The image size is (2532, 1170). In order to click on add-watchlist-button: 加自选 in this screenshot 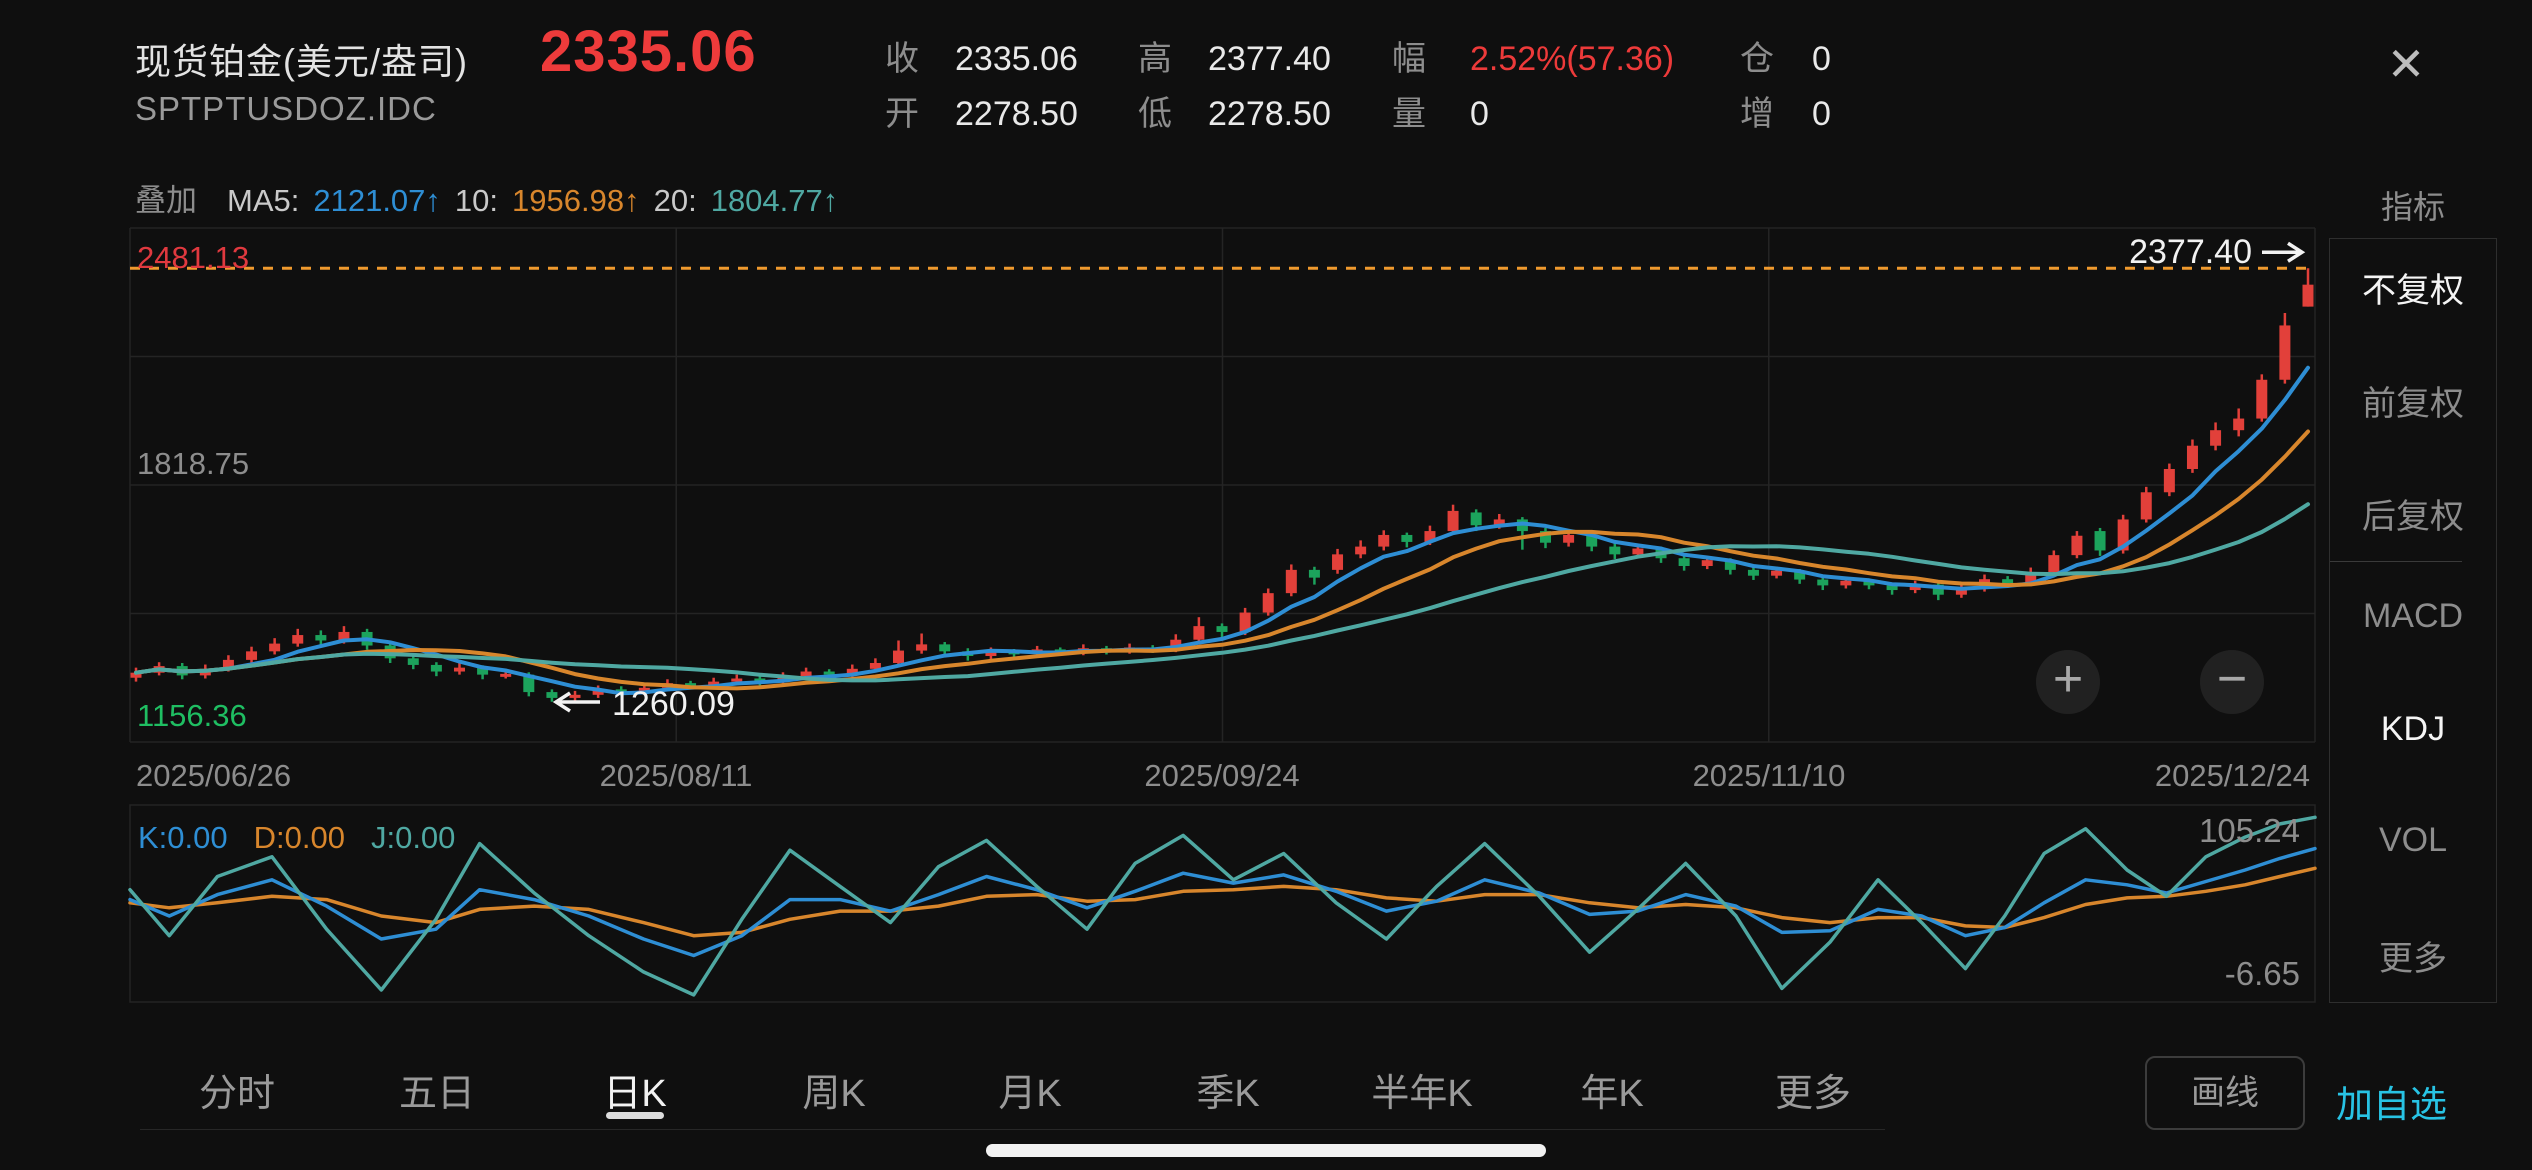, I will do `click(2391, 1104)`.